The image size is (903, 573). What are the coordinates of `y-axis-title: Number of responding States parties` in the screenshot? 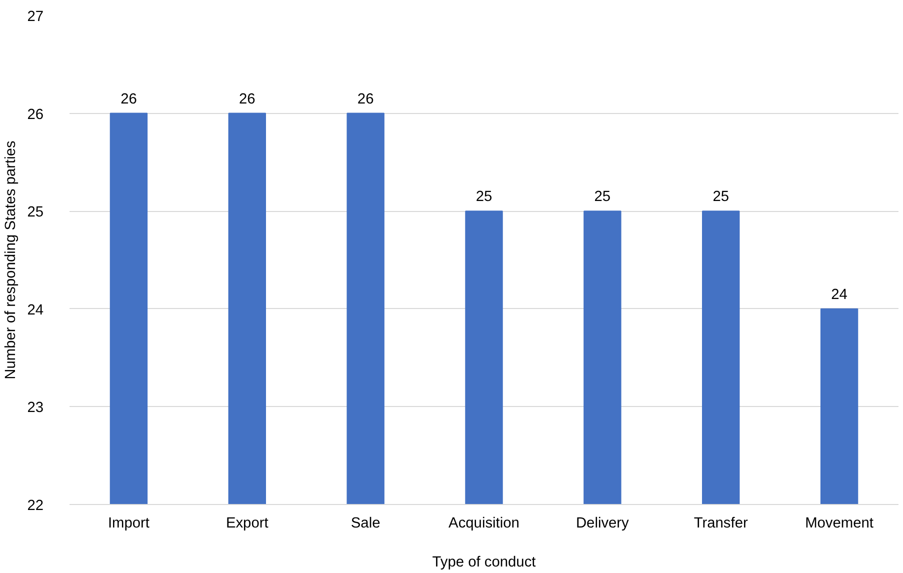 It's located at (11, 260).